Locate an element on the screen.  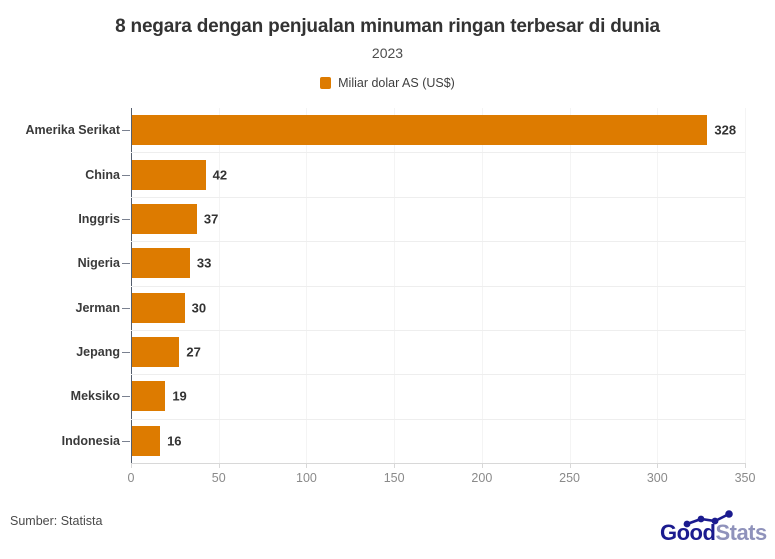
y-axis-label: Jerman is located at coordinates (97, 307).